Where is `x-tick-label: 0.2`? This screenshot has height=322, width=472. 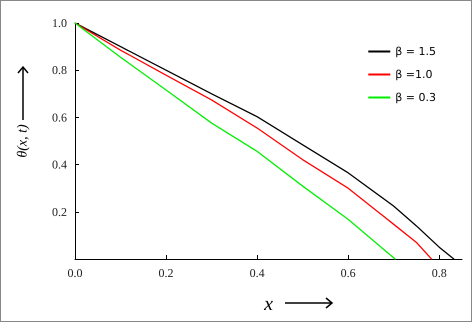
x-tick-label: 0.2 is located at coordinates (166, 273).